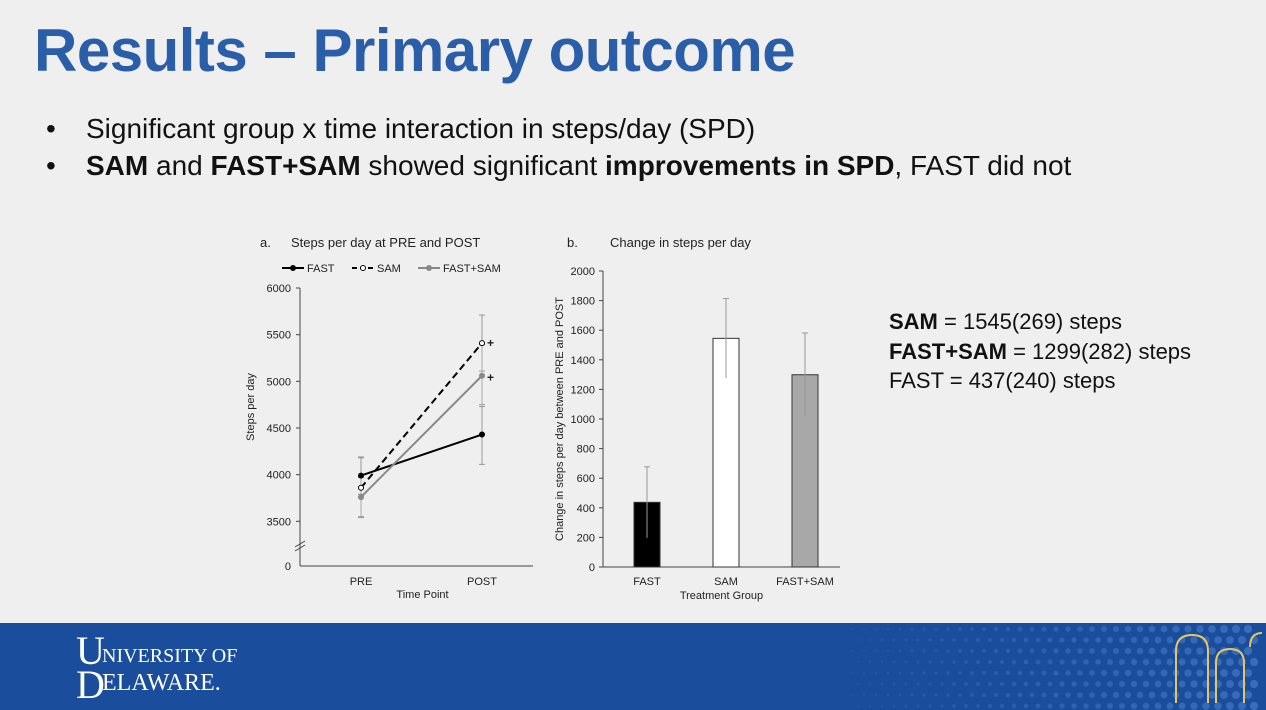 The image size is (1266, 710). Describe the element at coordinates (279, 476) in the screenshot. I see `chart-a-ytick-label: 4000` at that location.